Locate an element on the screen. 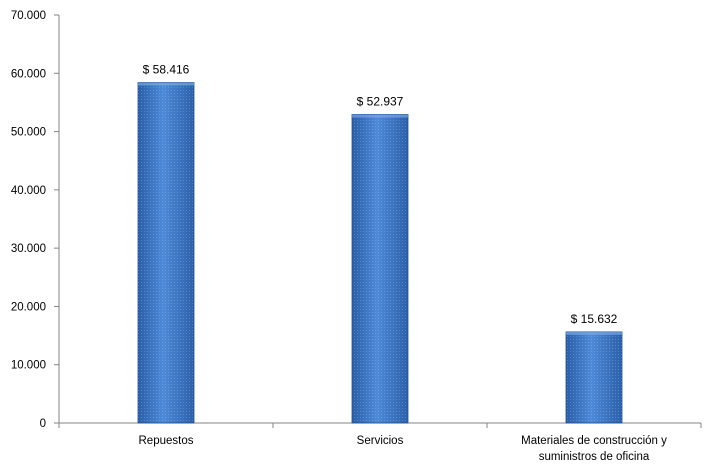  x-tick-label: Servicios is located at coordinates (380, 441).